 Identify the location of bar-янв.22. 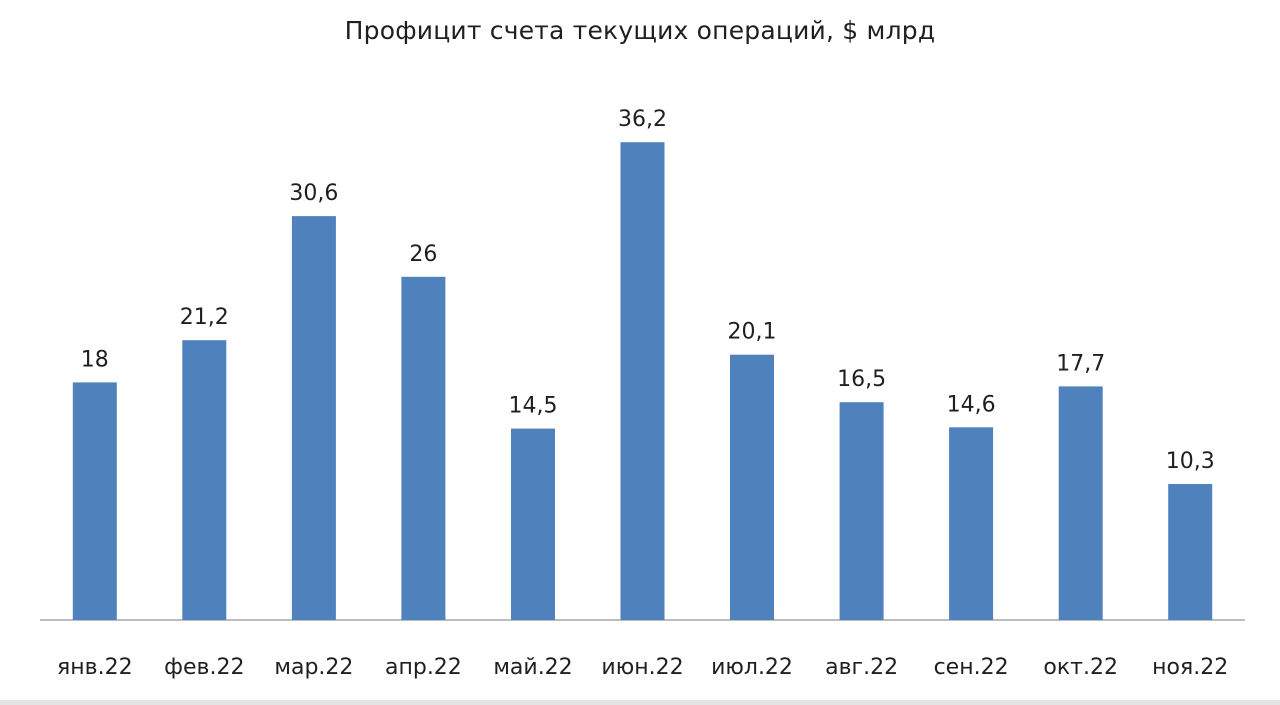
(94, 501).